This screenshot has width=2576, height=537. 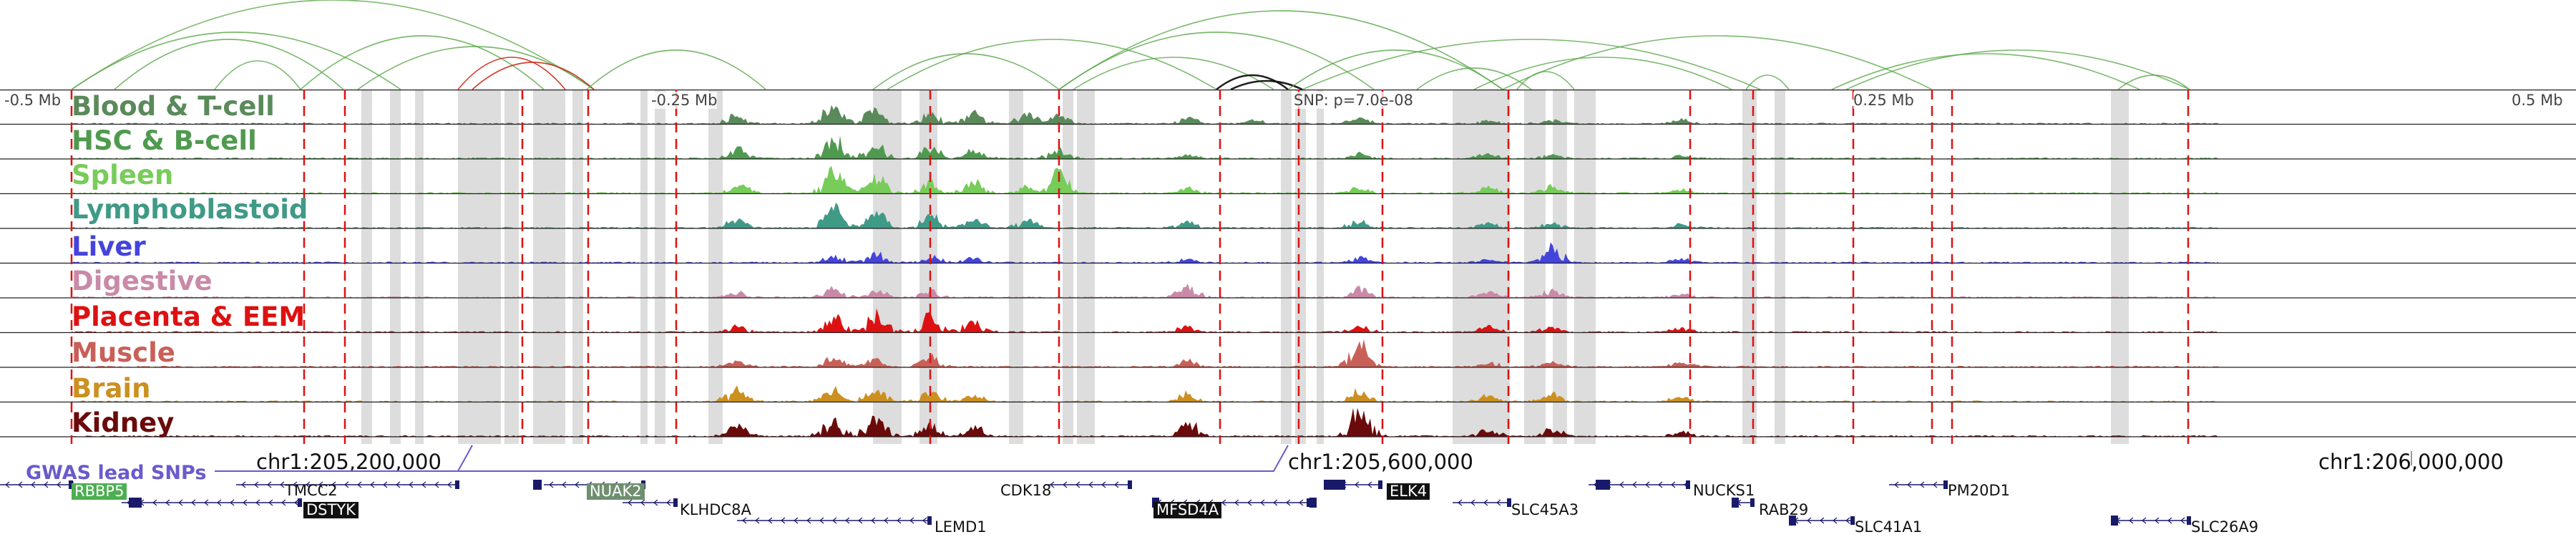 What do you see at coordinates (116, 473) in the screenshot?
I see `gwas-lead-snps-label: GWAS lead SNPs` at bounding box center [116, 473].